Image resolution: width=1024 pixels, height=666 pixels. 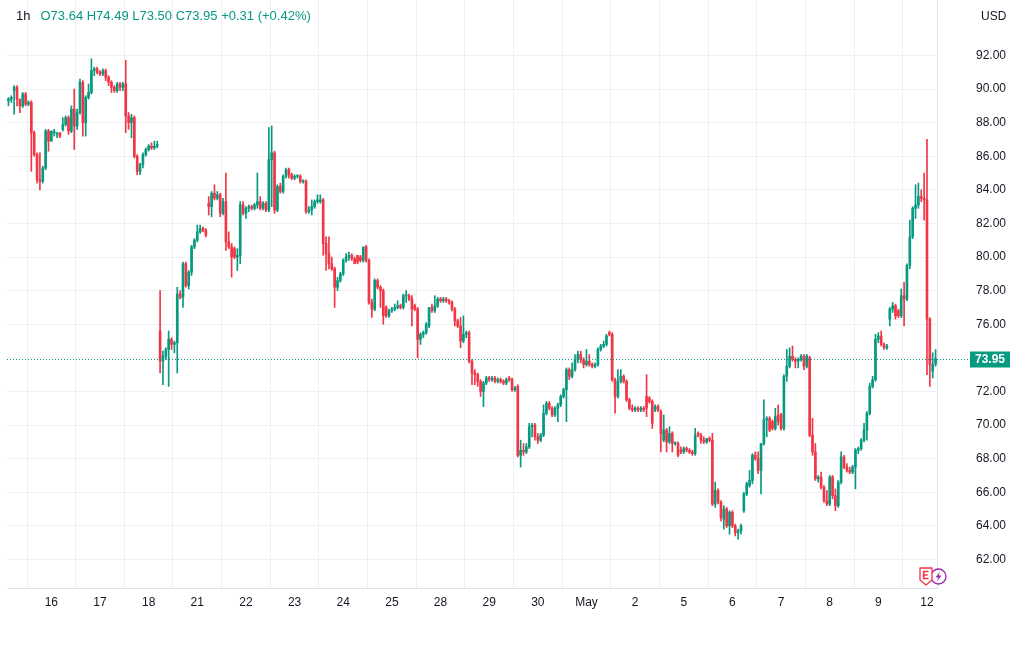 I want to click on x-tick-label: 7, so click(x=781, y=601).